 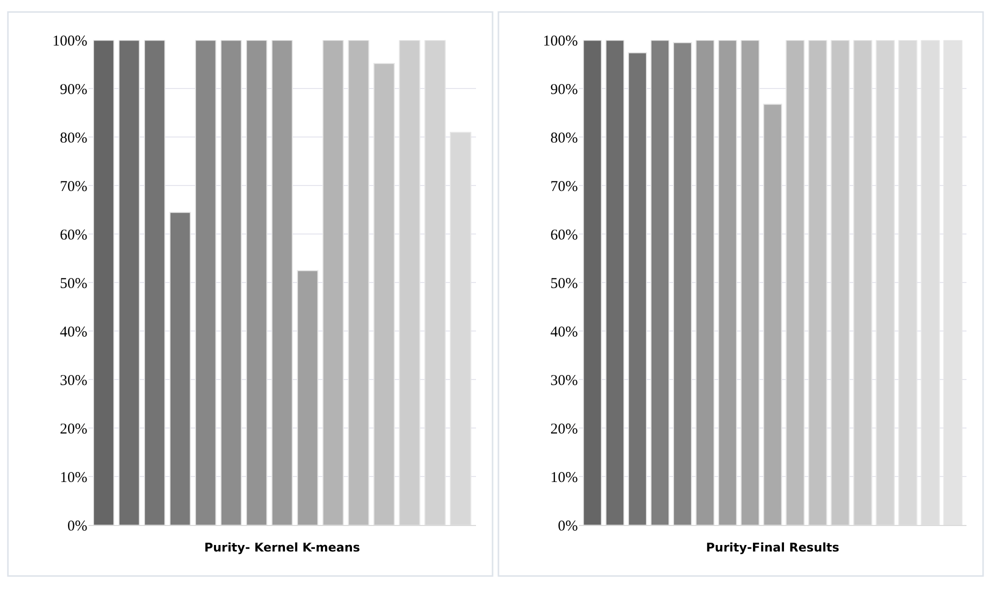 What do you see at coordinates (773, 547) in the screenshot?
I see `x-axis-title: Purity-Final Results` at bounding box center [773, 547].